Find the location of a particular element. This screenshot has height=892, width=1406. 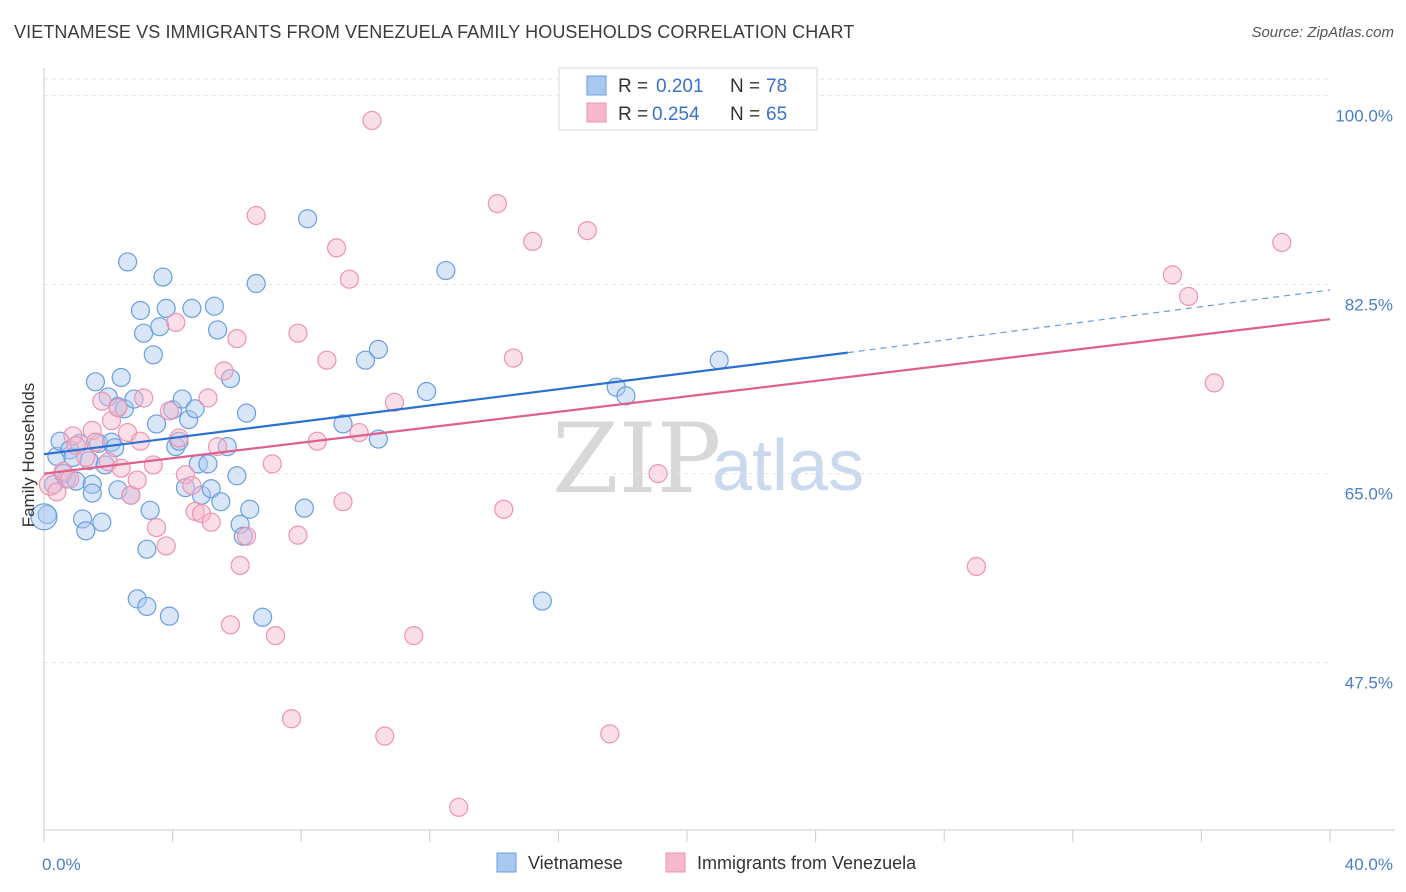

bottom-legend: Vietnamese Immigrants from Venezuela is located at coordinates (706, 862).